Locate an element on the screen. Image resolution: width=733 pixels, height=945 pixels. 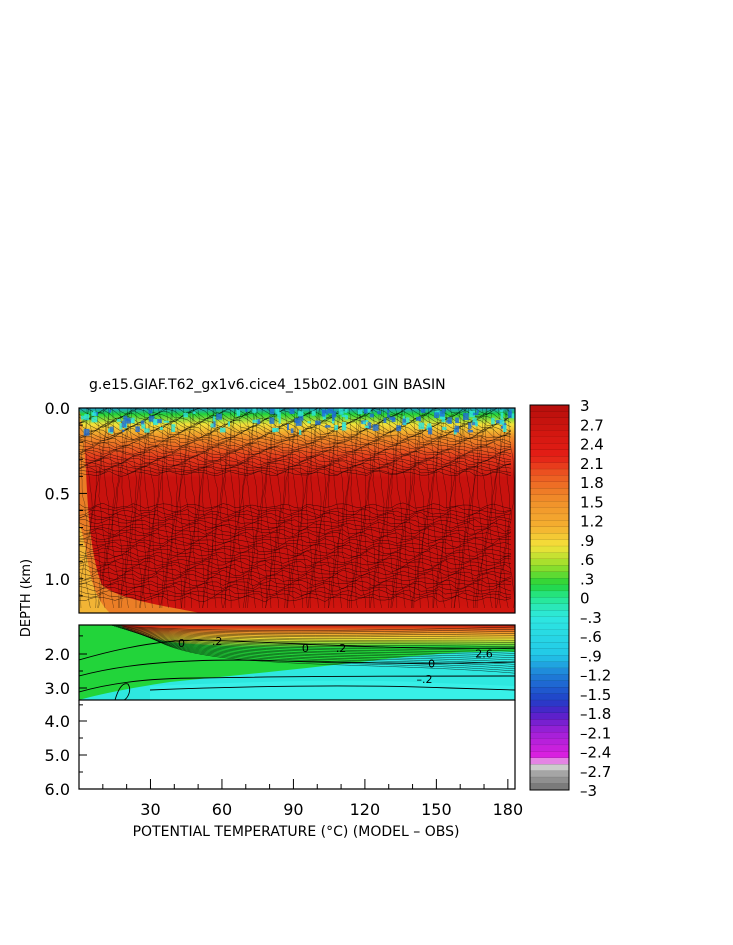
contour-labels: 0 .2 0 .2 0 –.2 2.6 is located at coordinates (335, 660).